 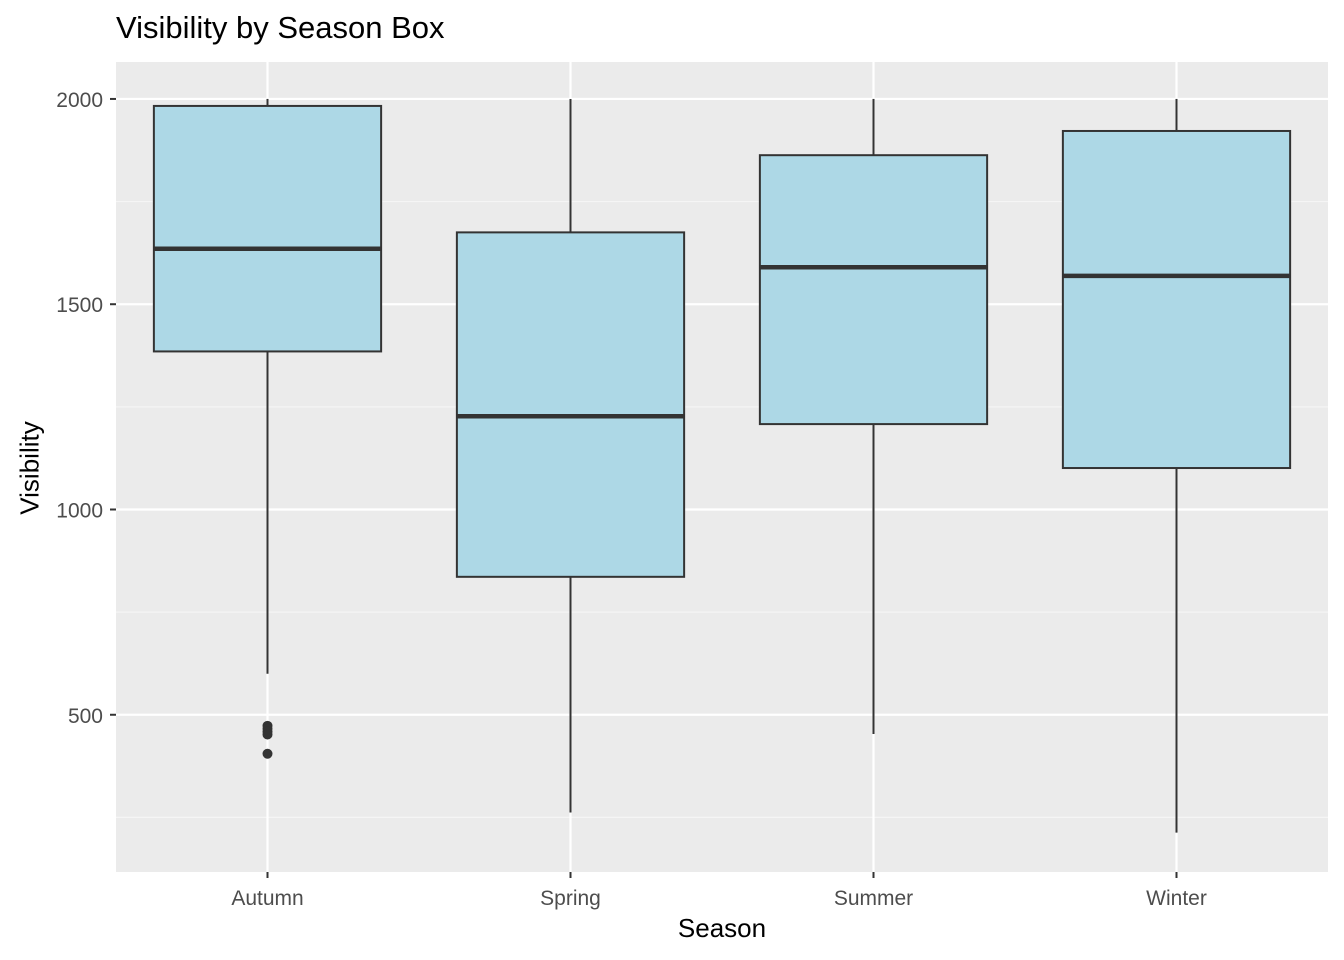 What do you see at coordinates (29, 468) in the screenshot?
I see `y-axis-title: Visibility` at bounding box center [29, 468].